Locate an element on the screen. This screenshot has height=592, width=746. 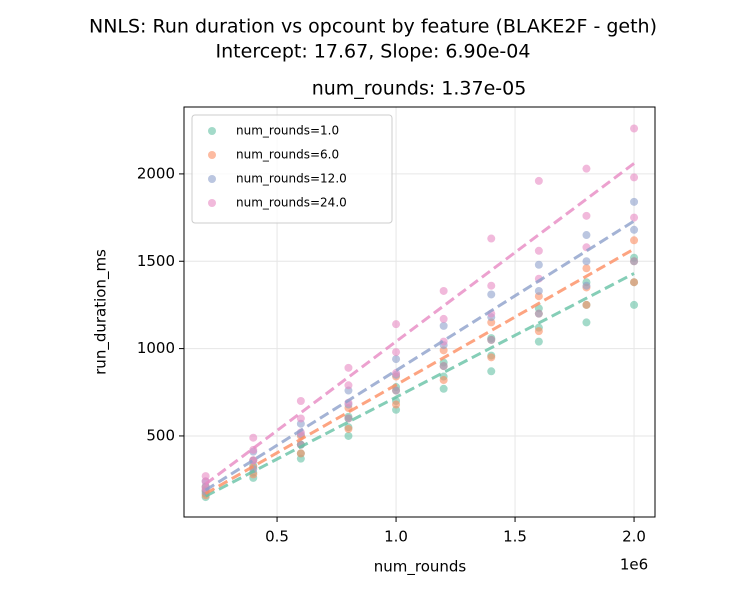
legend-box is located at coordinates (292, 169).